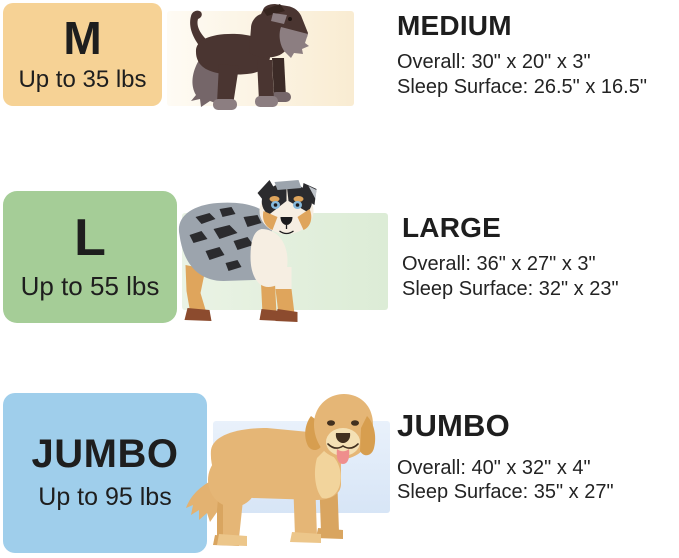 This screenshot has height=558, width=679. What do you see at coordinates (249, 57) in the screenshot?
I see `miniature-schnauzer-icon` at bounding box center [249, 57].